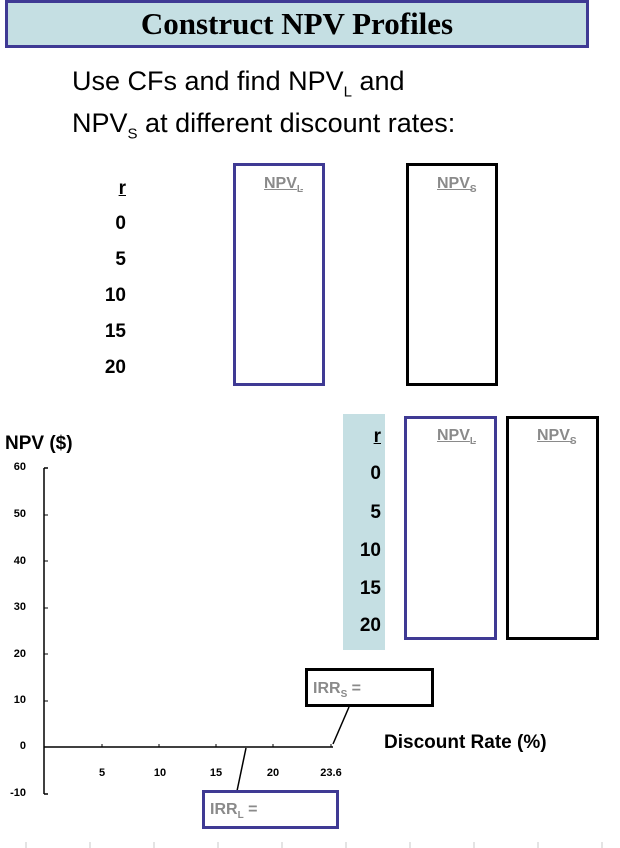  I want to click on y-tick-label: 0, so click(22, 746).